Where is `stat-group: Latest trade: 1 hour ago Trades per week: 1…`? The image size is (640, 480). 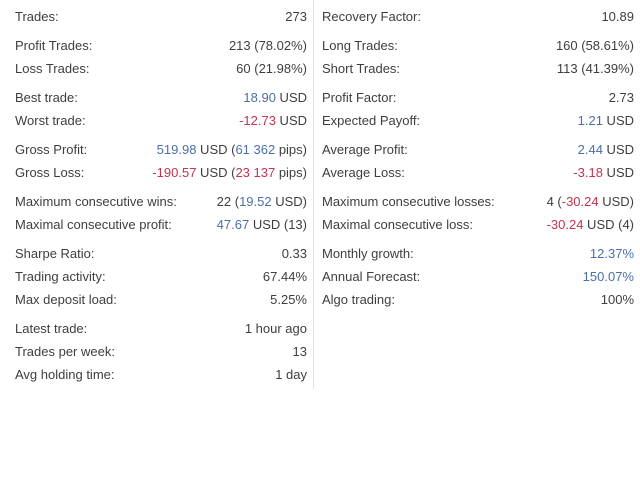
stat-group: Latest trade: 1 hour ago Trades per week: 1… is located at coordinates (161, 351).